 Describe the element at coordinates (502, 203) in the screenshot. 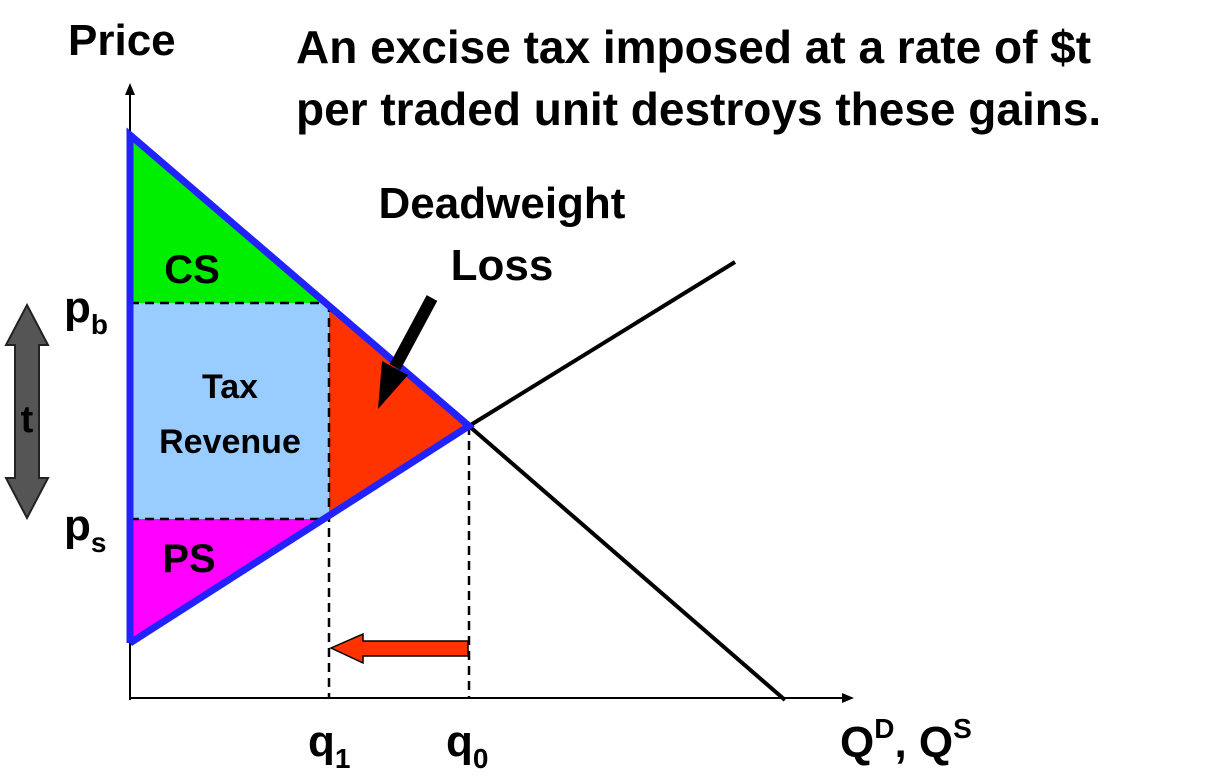

I see `dwl-label-line1: Deadweight` at that location.